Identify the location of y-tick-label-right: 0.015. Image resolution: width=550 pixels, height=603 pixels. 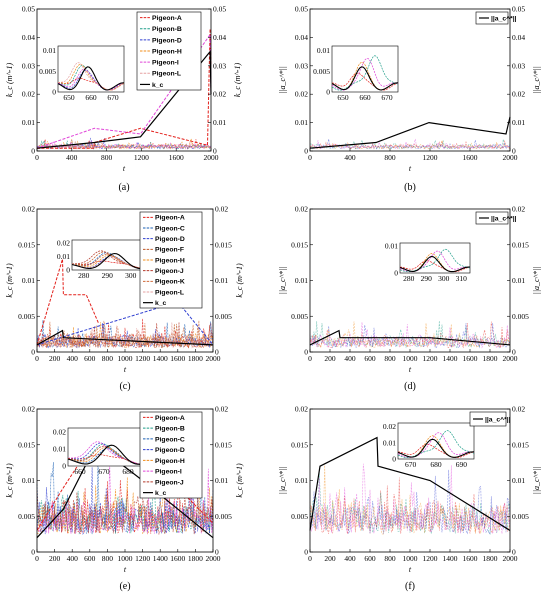
(520, 244).